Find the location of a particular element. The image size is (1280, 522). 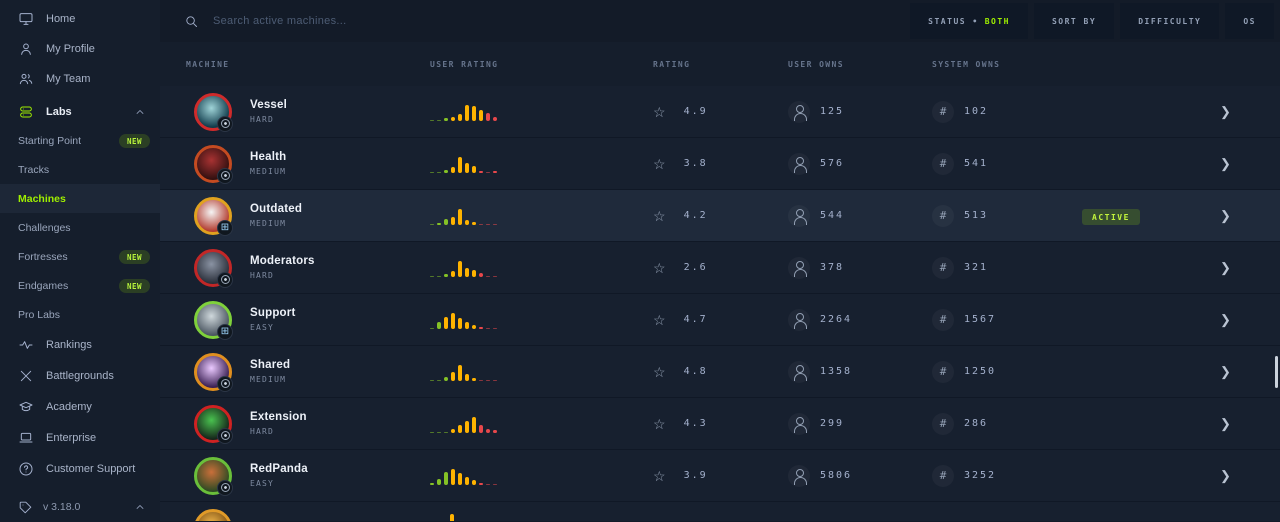

sidebar-item-label: Fortresses is located at coordinates (43, 256).